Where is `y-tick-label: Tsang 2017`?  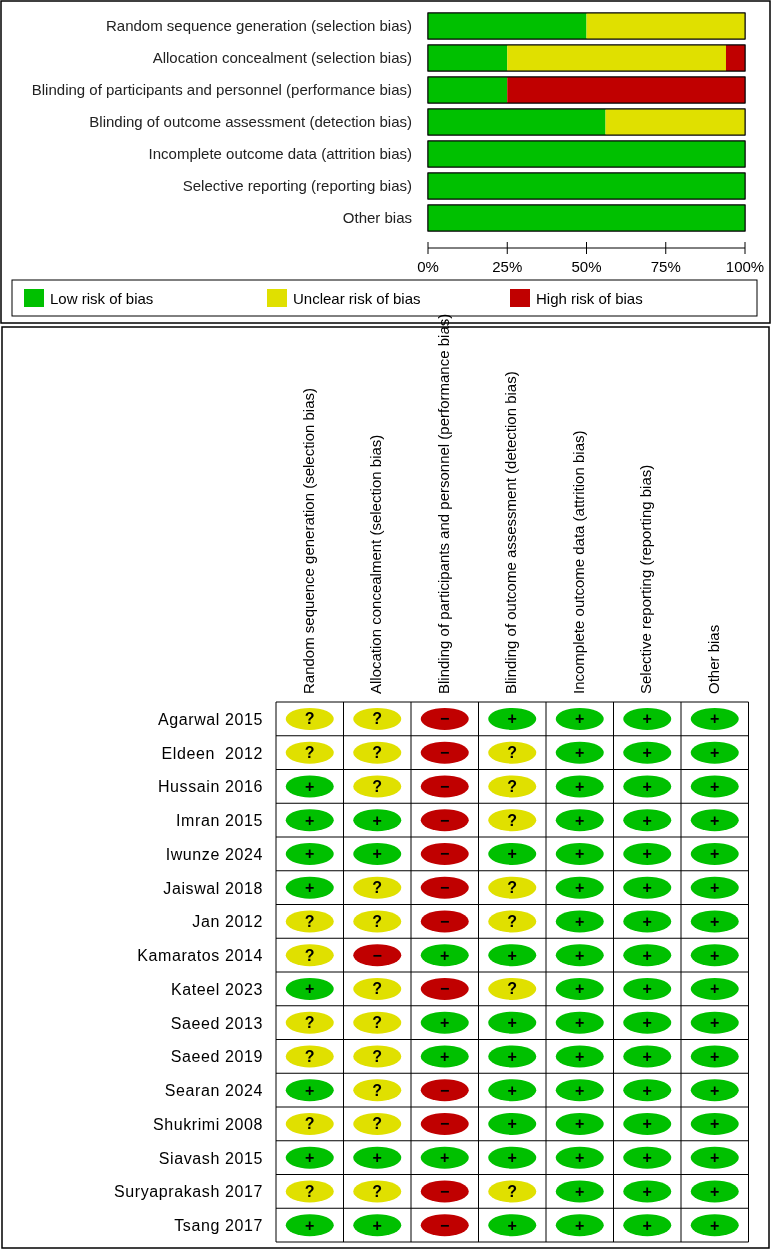
y-tick-label: Tsang 2017 is located at coordinates (218, 1226).